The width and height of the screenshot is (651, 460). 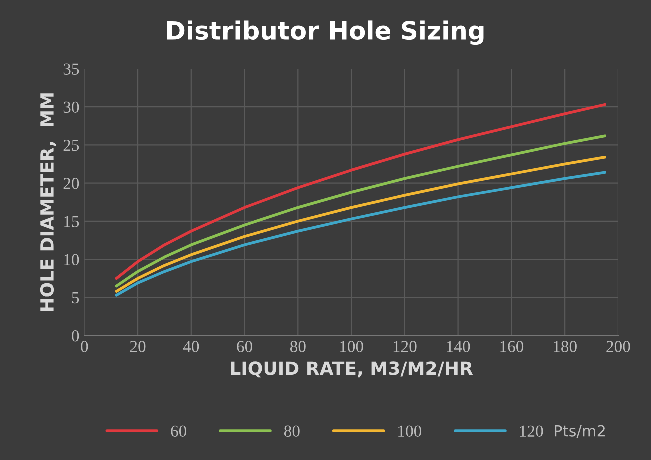 I want to click on y-tick-label: 35, so click(x=72, y=69).